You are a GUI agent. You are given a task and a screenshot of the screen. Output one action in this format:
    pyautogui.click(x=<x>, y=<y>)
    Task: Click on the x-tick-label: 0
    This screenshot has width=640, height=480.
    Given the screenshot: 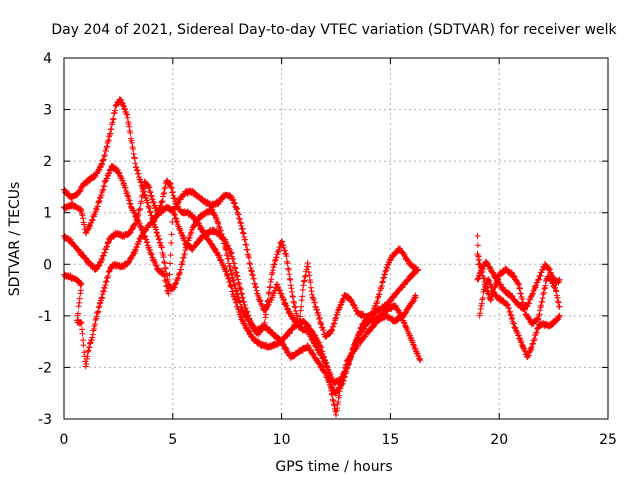 What is the action you would take?
    pyautogui.click(x=64, y=440)
    